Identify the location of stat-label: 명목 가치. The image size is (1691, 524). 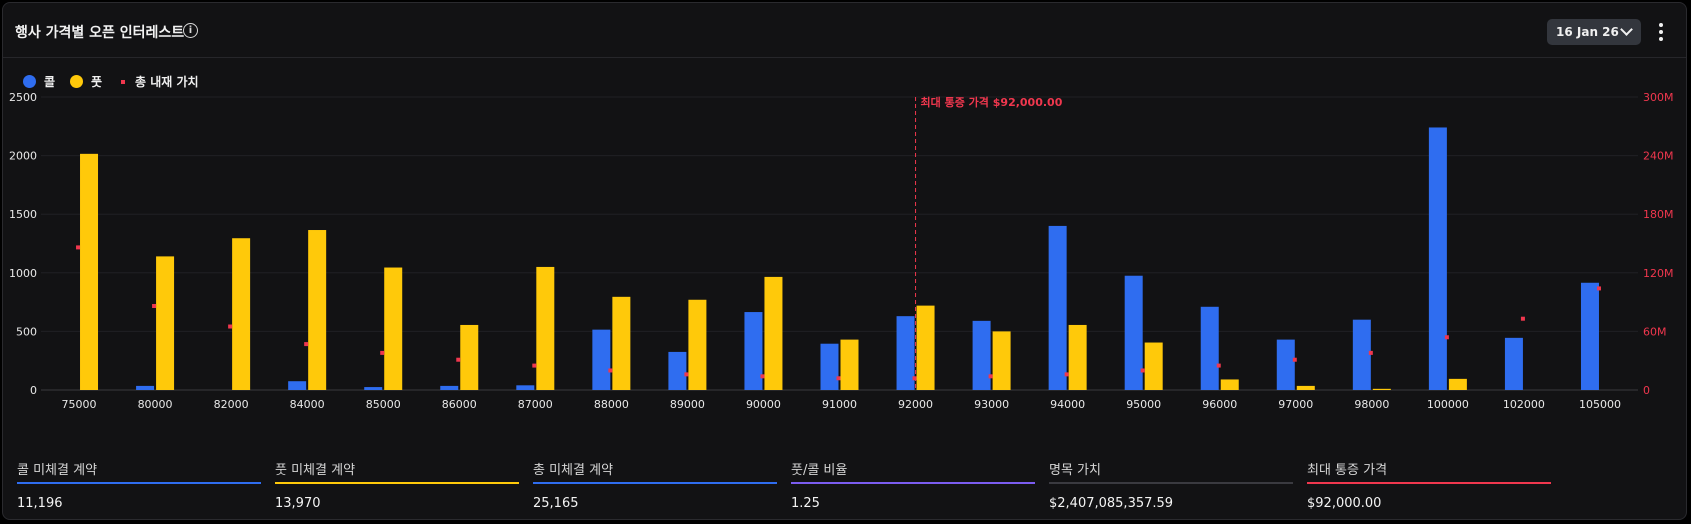
(1075, 470).